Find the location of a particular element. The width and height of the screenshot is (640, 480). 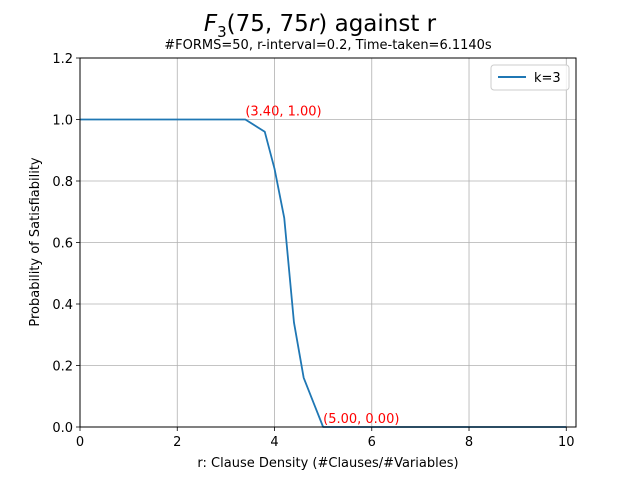

legend: k=3 is located at coordinates (530, 77).